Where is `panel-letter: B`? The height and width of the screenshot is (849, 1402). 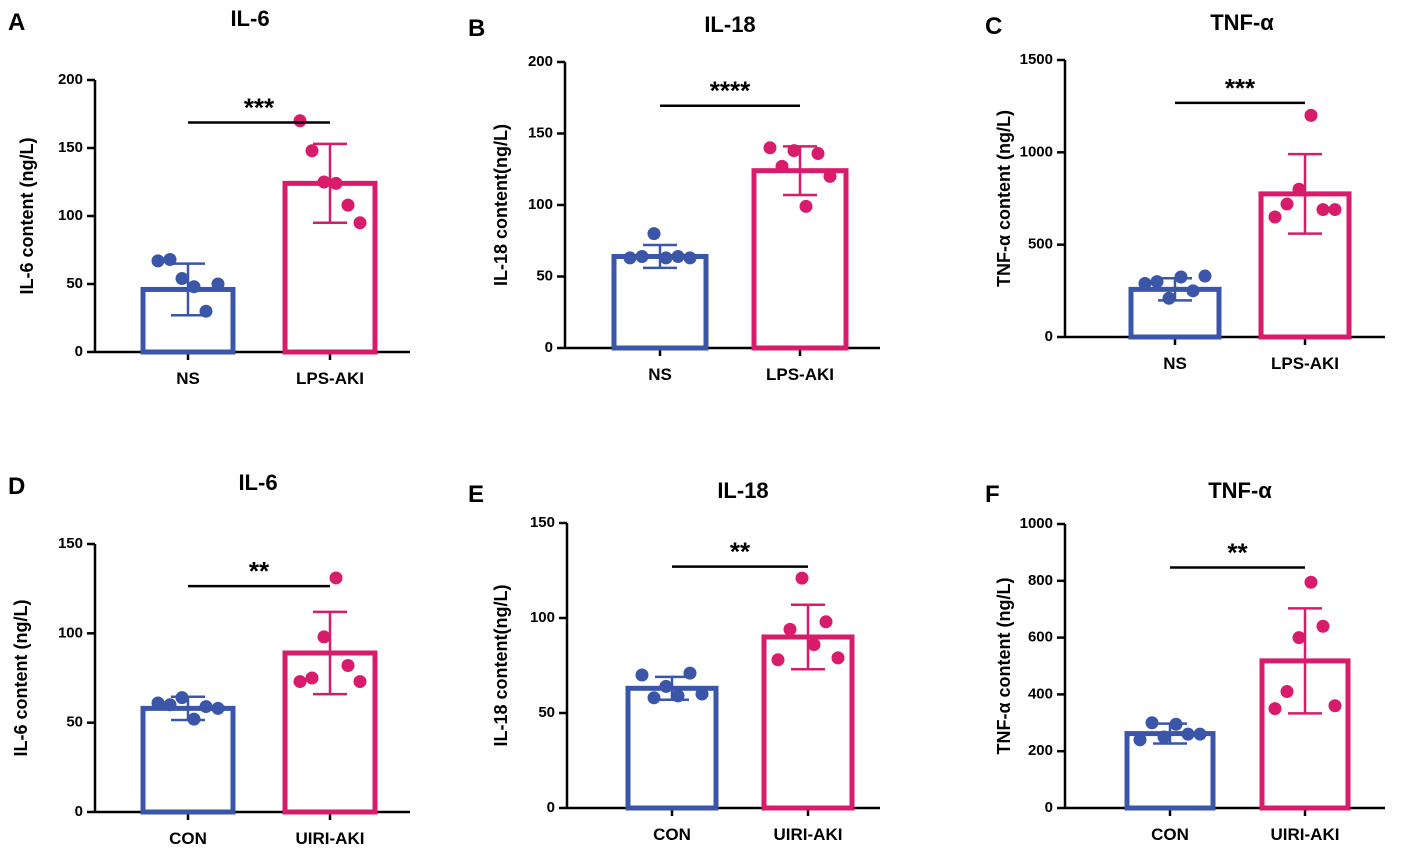
panel-letter: B is located at coordinates (476, 28).